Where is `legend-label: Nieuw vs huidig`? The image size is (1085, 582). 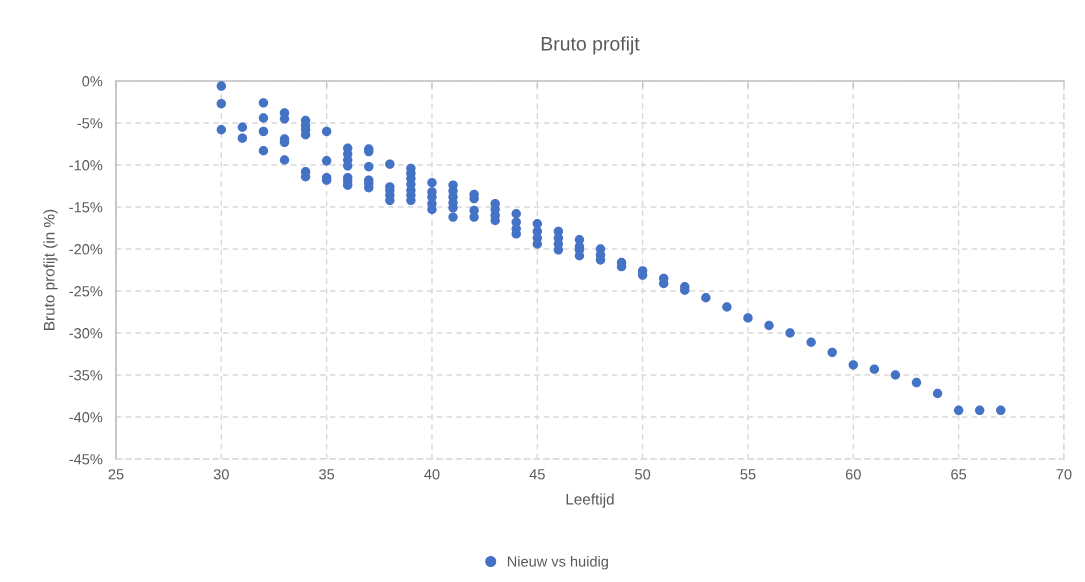 legend-label: Nieuw vs huidig is located at coordinates (557, 563).